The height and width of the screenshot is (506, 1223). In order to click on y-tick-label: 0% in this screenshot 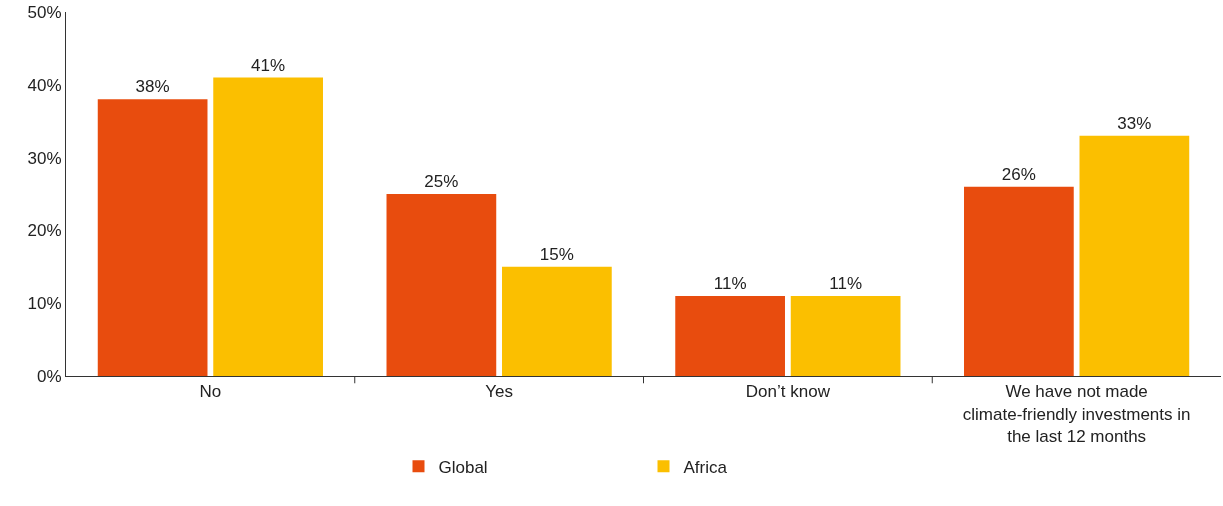, I will do `click(49, 376)`.